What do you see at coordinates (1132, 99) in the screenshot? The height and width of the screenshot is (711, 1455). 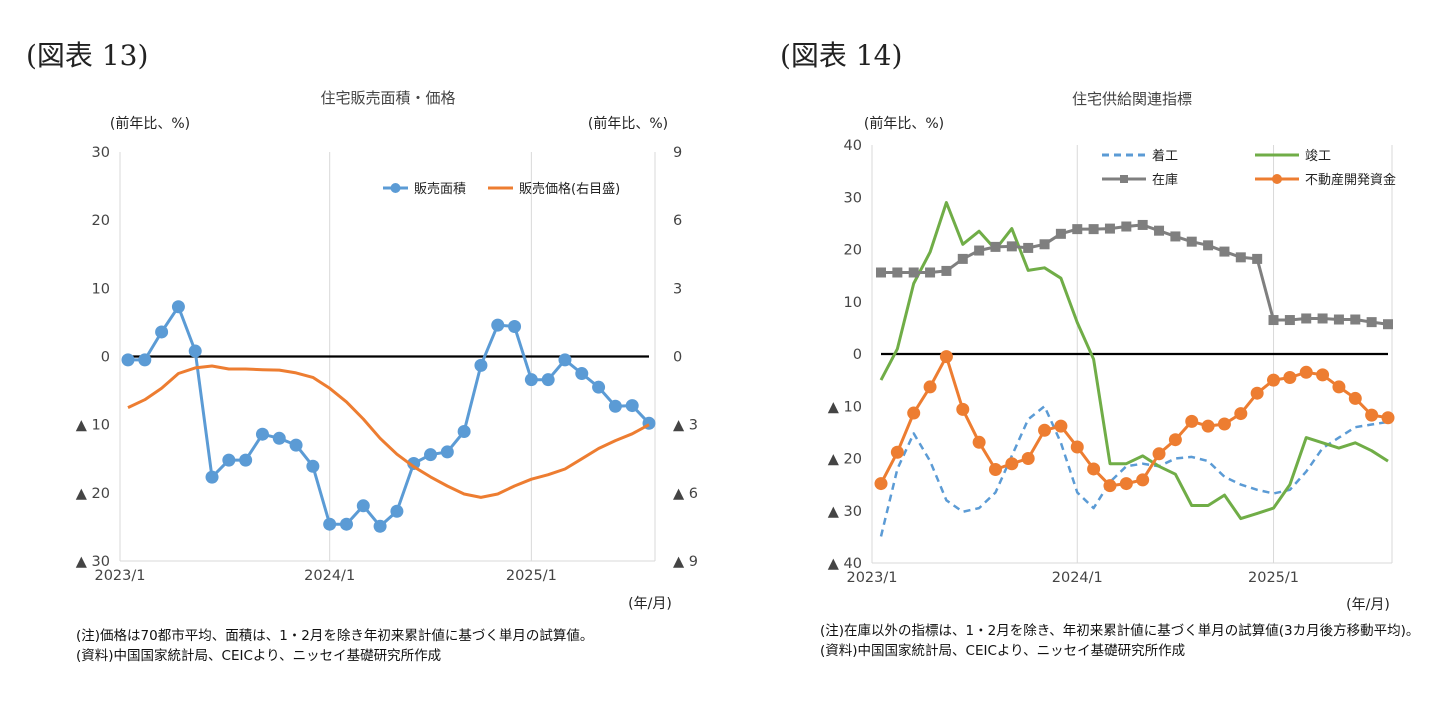 I see `chart-title: 住宅供給関連指標` at bounding box center [1132, 99].